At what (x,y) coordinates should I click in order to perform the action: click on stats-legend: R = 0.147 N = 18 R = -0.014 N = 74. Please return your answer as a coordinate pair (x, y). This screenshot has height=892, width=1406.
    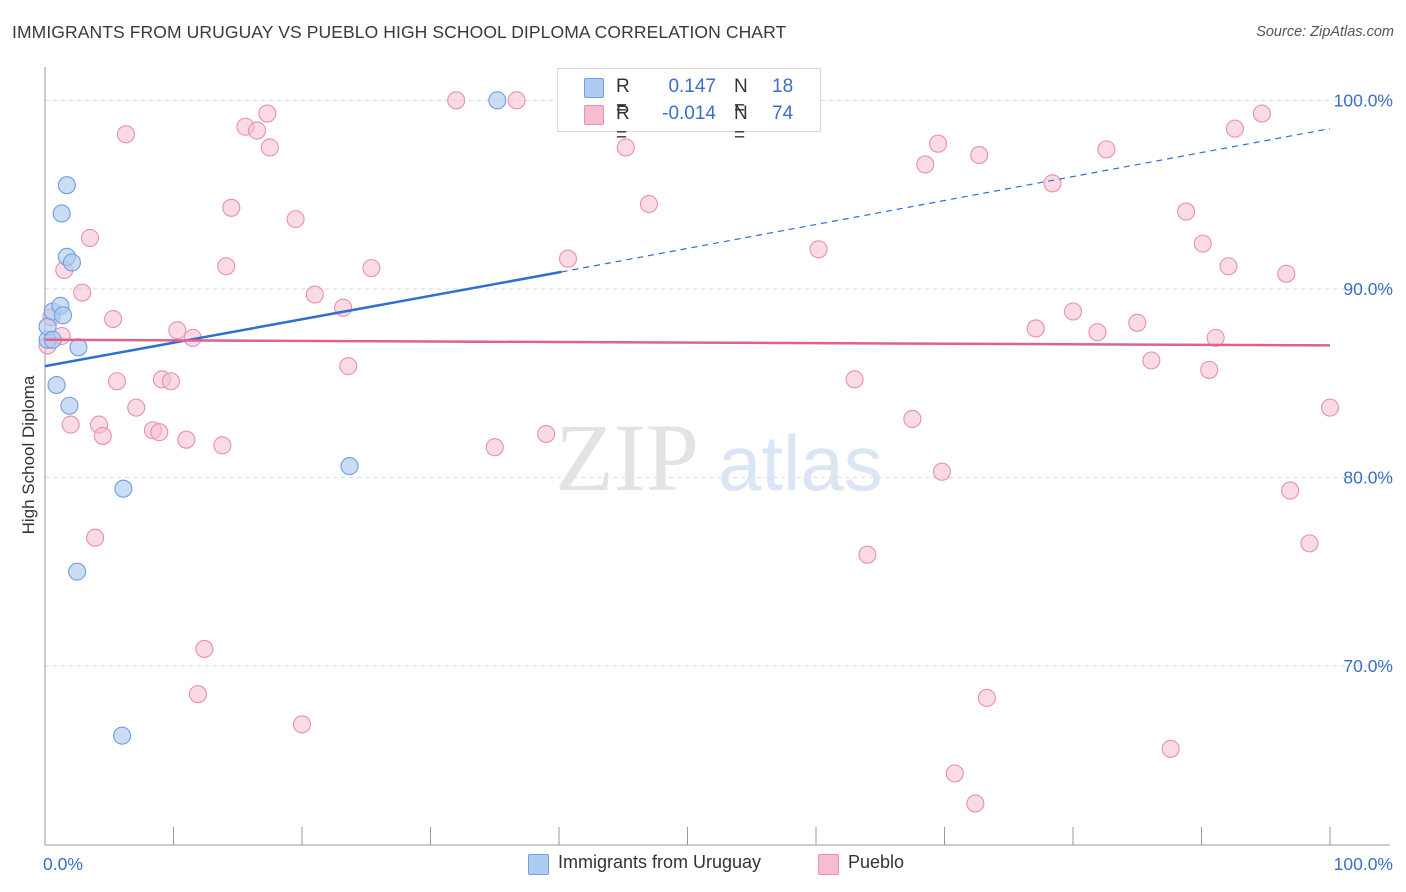
    Looking at the image, I should click on (689, 107).